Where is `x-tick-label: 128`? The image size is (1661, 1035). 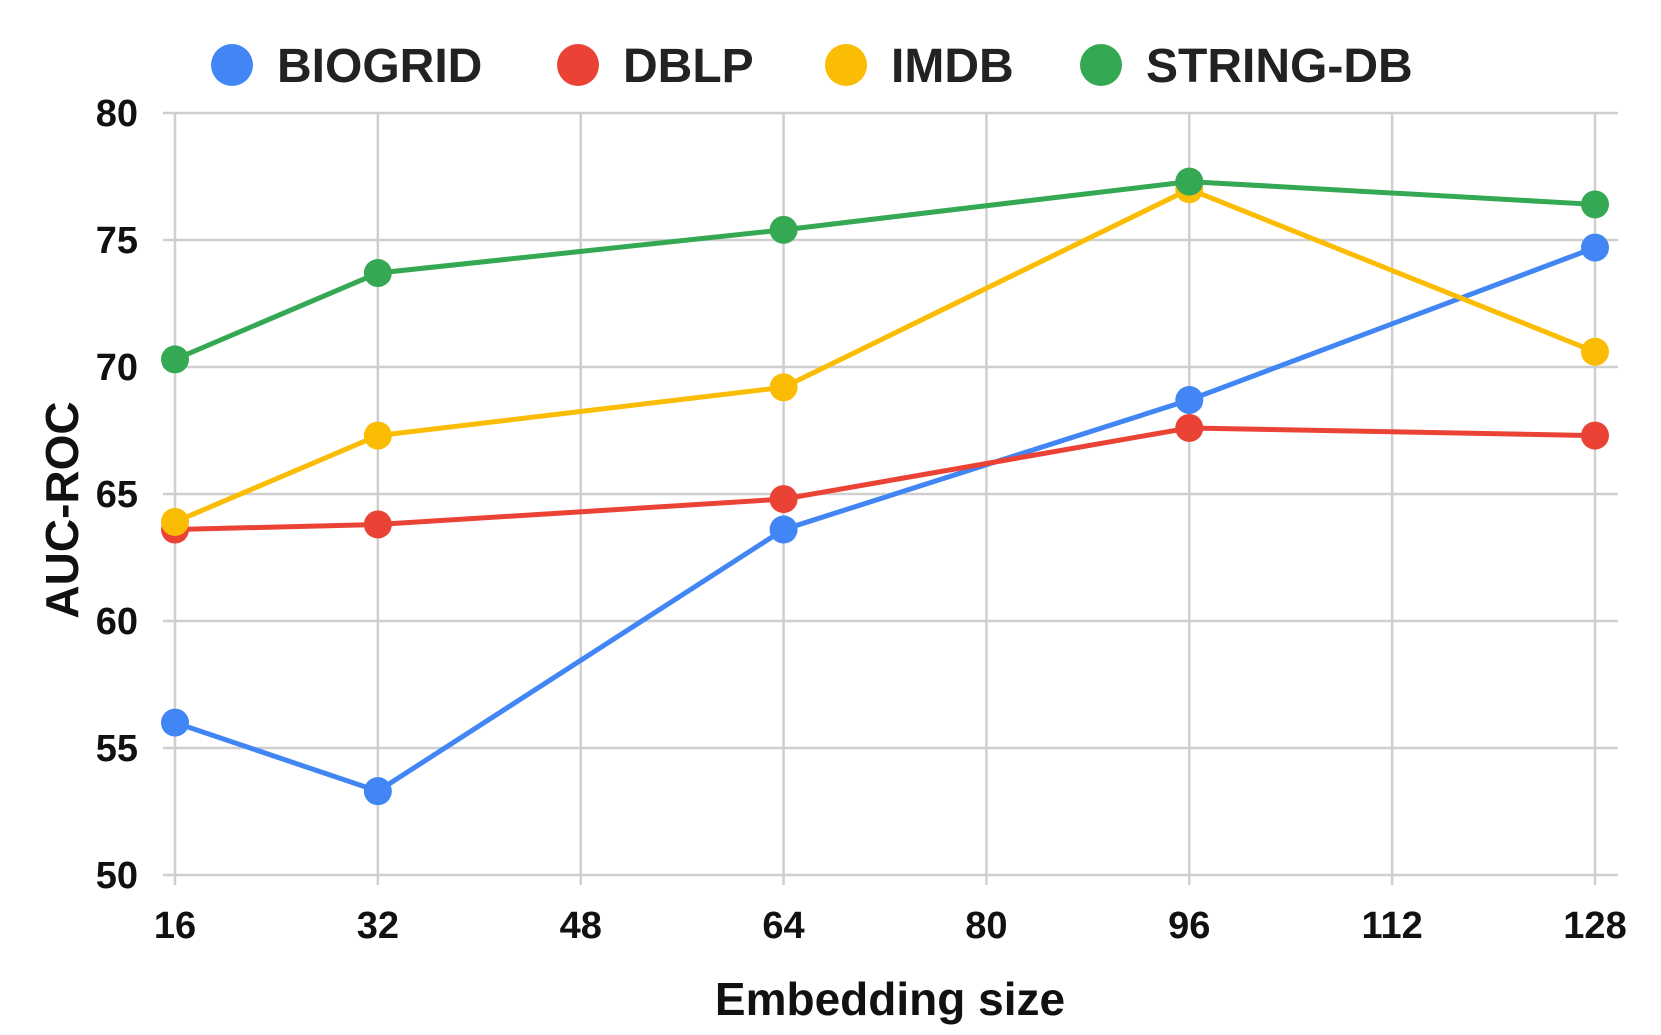
x-tick-label: 128 is located at coordinates (1594, 926).